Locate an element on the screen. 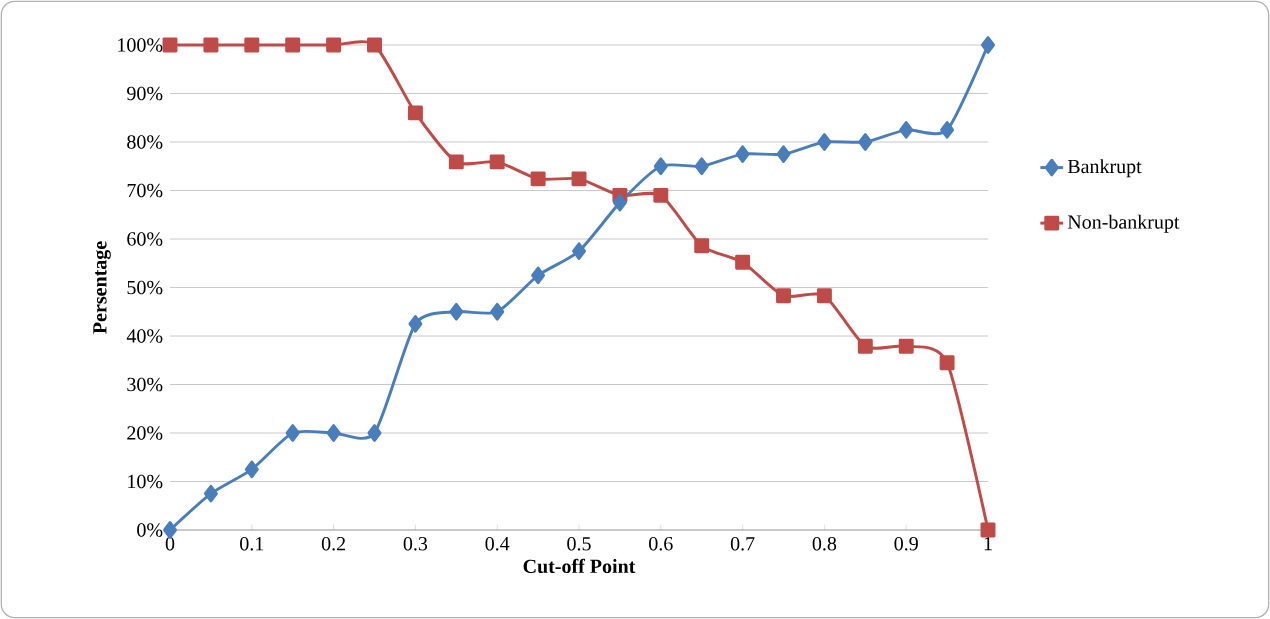  x-tick-label: 0.1 is located at coordinates (252, 543).